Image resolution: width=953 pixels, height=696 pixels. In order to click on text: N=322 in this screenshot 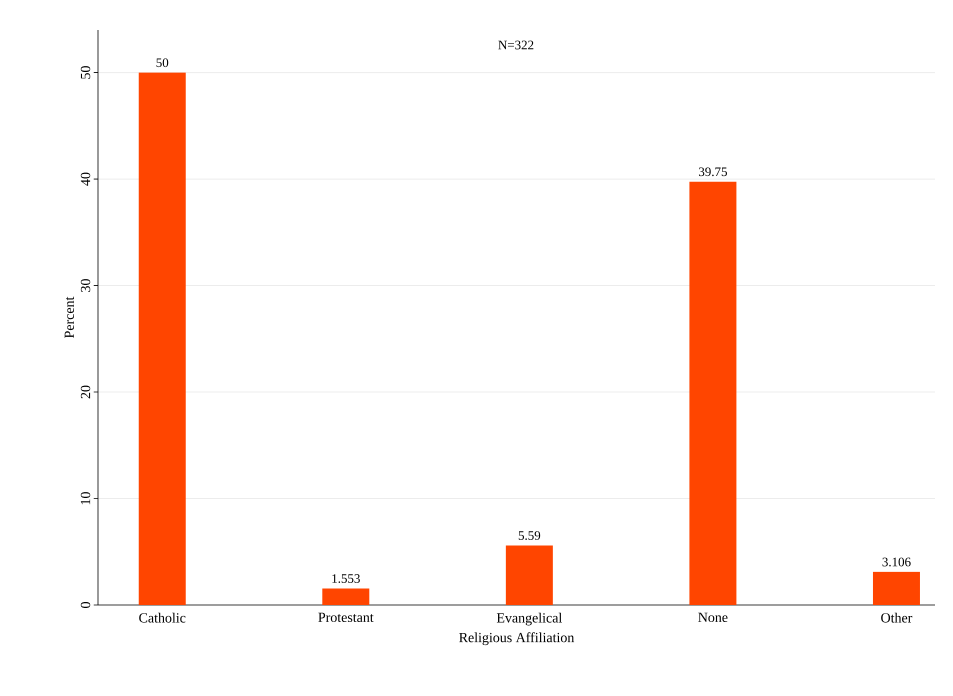, I will do `click(516, 45)`.